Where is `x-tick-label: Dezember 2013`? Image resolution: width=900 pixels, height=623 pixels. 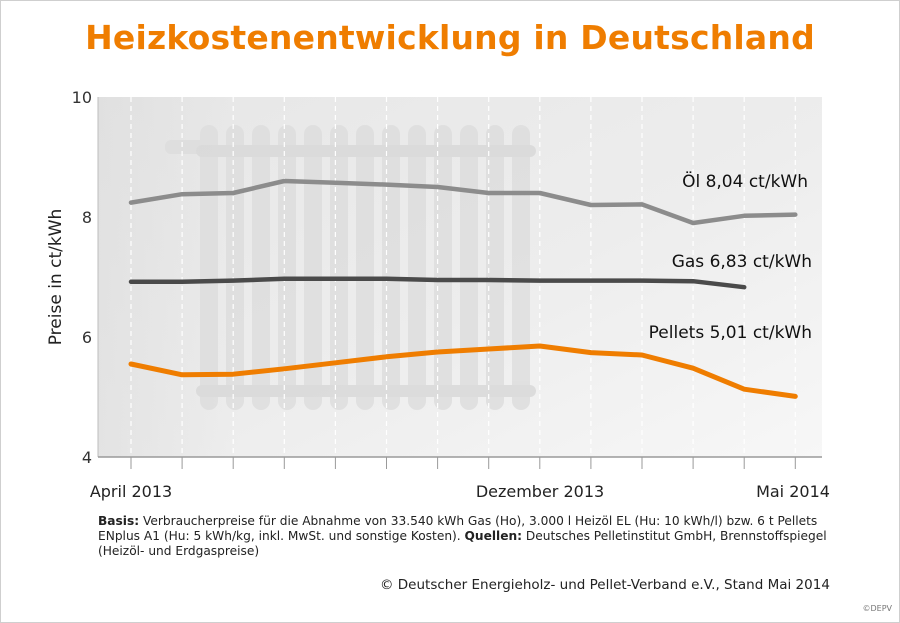
x-tick-label: Dezember 2013 is located at coordinates (540, 491).